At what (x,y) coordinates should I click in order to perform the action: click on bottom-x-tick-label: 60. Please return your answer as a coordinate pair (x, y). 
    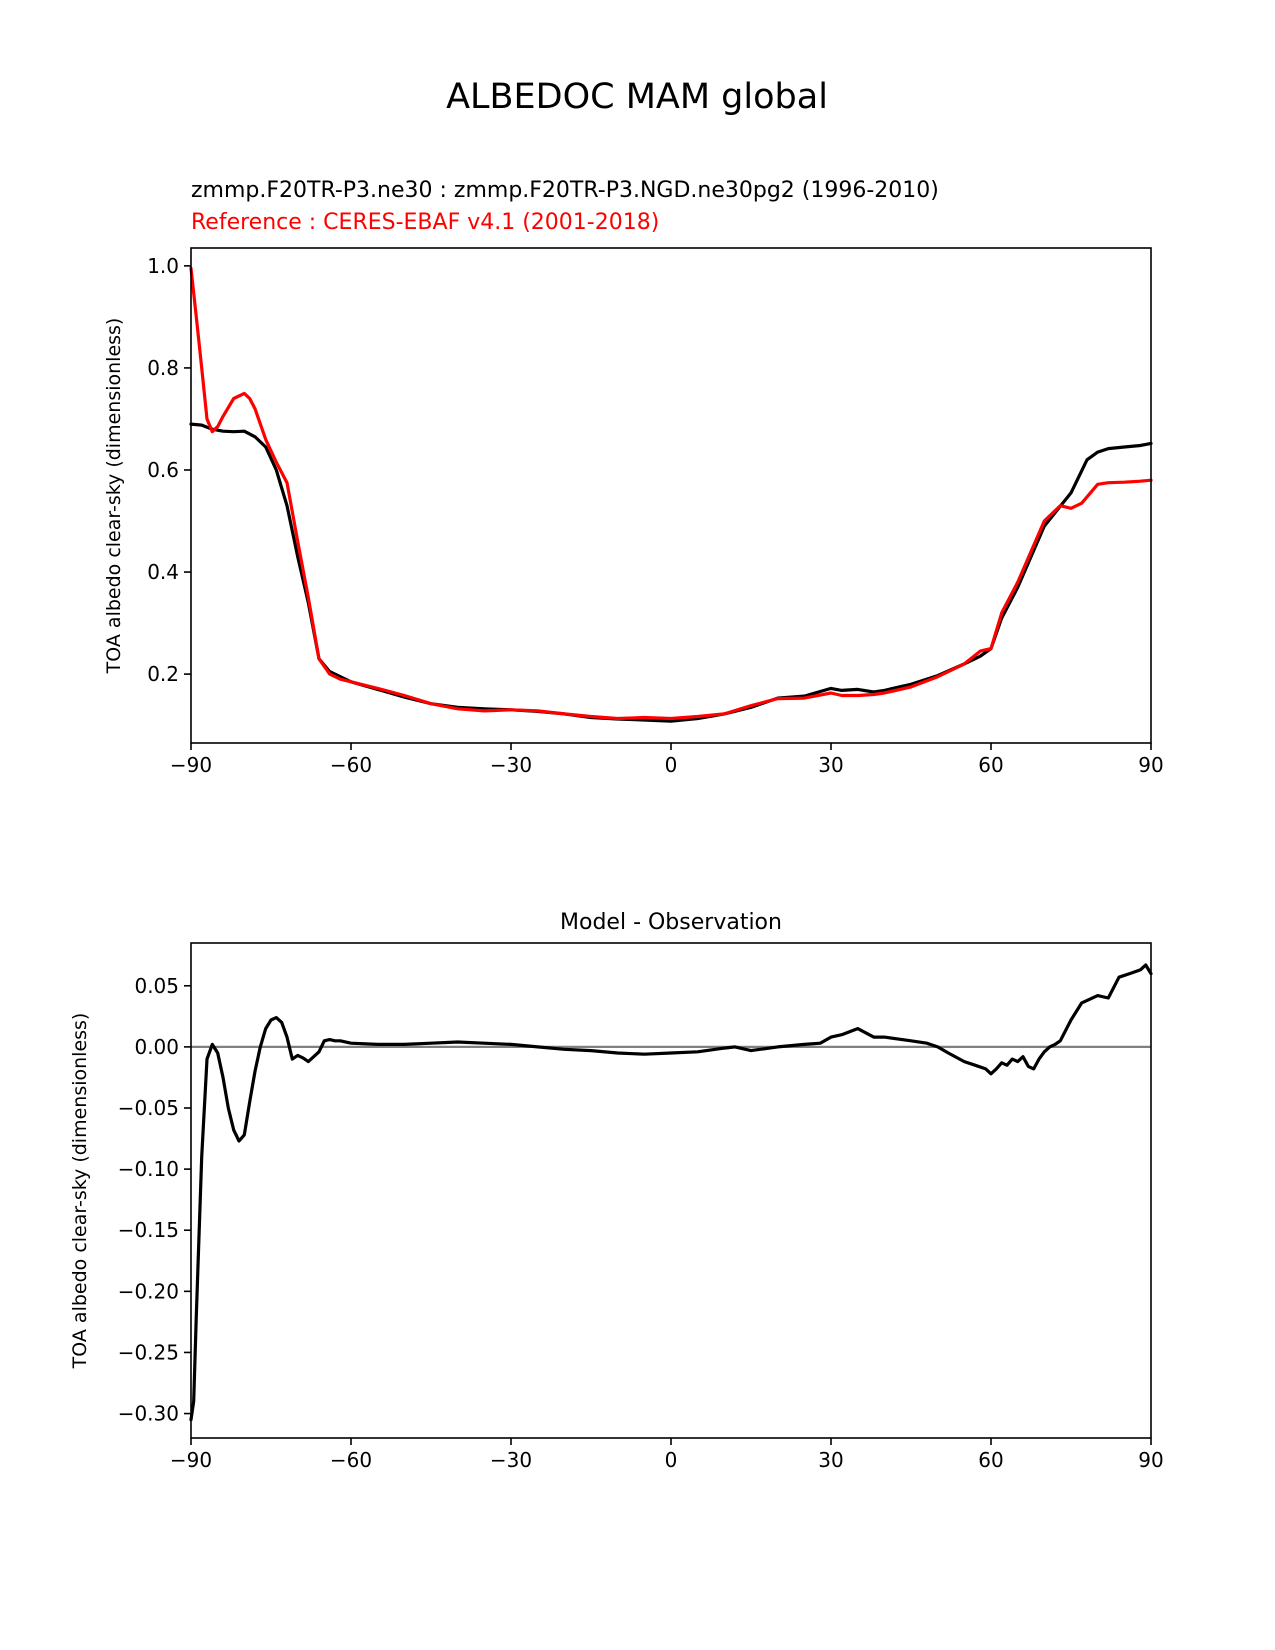
    Looking at the image, I should click on (990, 1460).